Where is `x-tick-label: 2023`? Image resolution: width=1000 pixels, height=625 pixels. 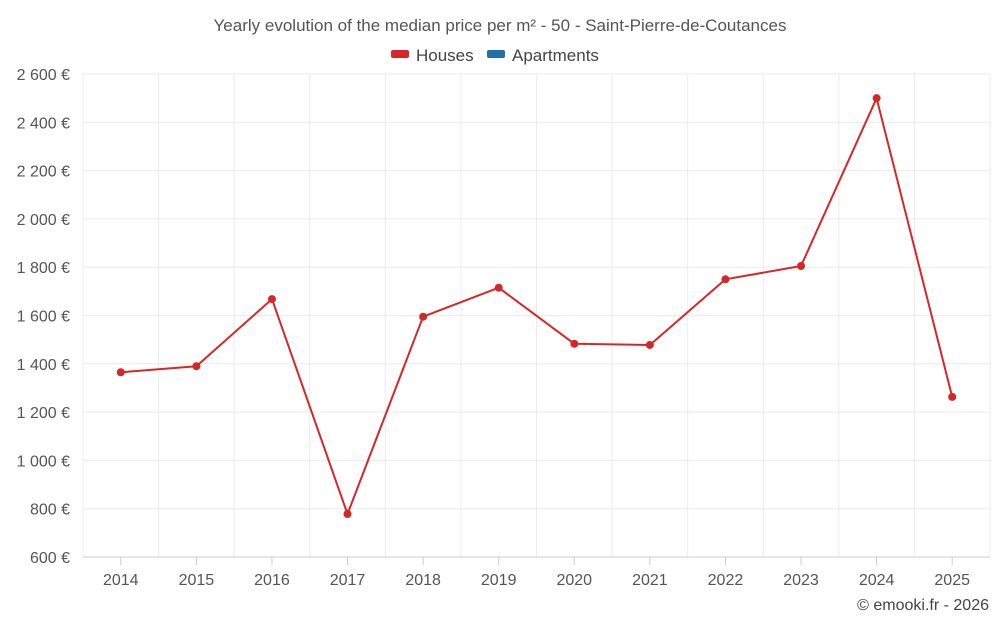
x-tick-label: 2023 is located at coordinates (801, 580).